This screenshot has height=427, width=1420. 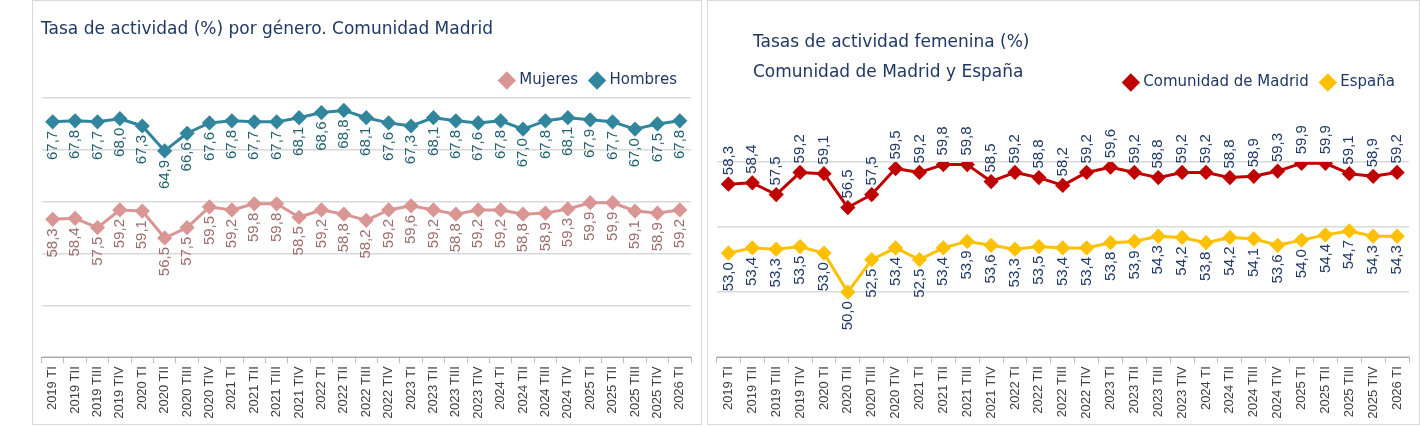 I want to click on chart-title: Tasa de actividad (%) por género. Comunidad Madrid, so click(x=267, y=28).